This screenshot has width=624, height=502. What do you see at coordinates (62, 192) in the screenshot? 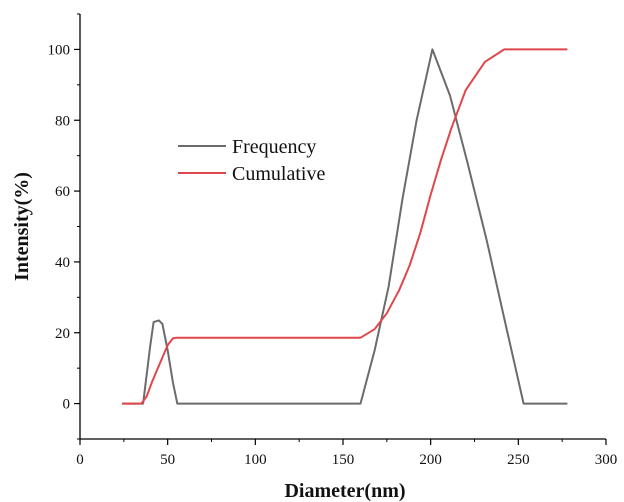
I see `y-tick-label: 60` at bounding box center [62, 192].